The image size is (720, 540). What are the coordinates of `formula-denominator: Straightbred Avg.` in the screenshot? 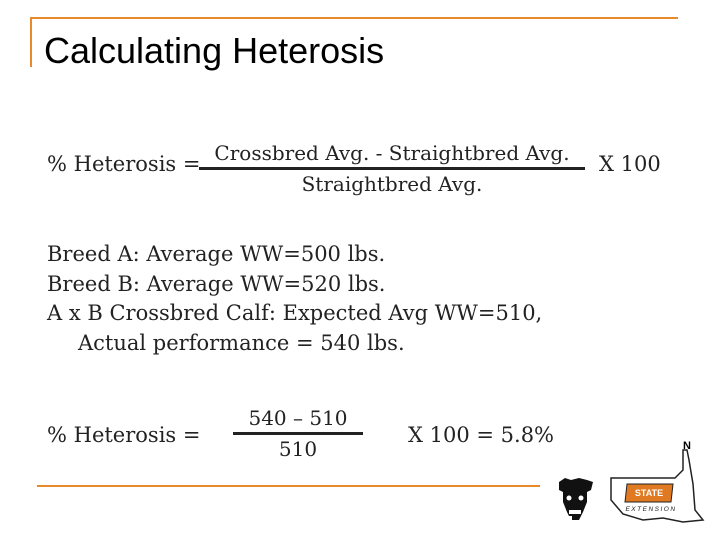 It's located at (392, 184).